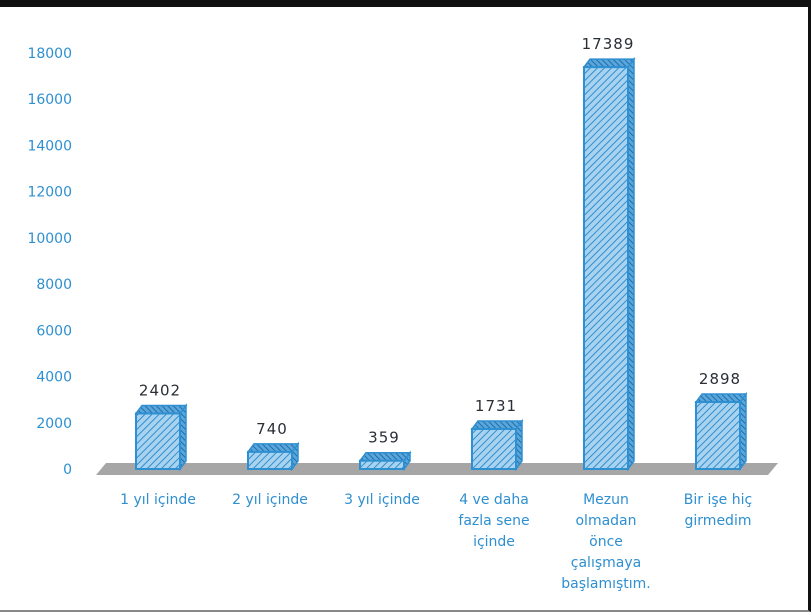  I want to click on data-label-1: 2402, so click(160, 390).